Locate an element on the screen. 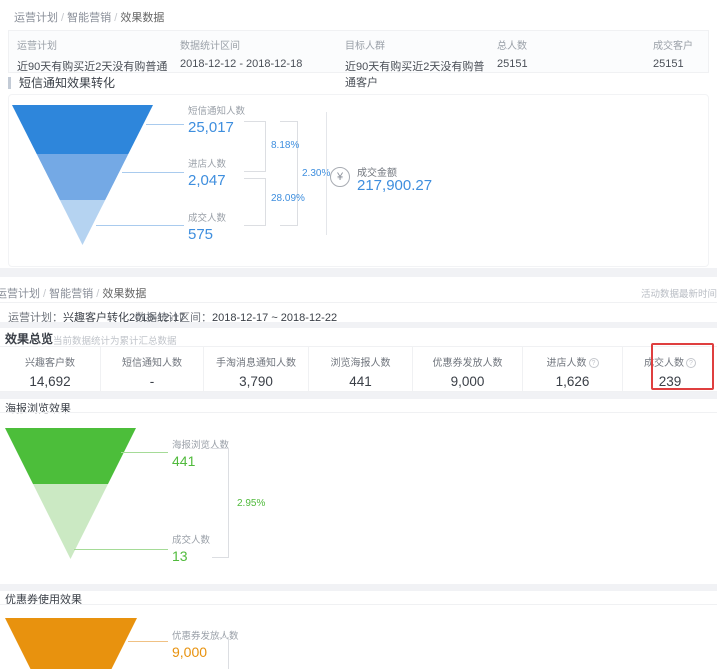 Image resolution: width=717 pixels, height=669 pixels. deal-amount-value: 217,900.27 is located at coordinates (395, 185).